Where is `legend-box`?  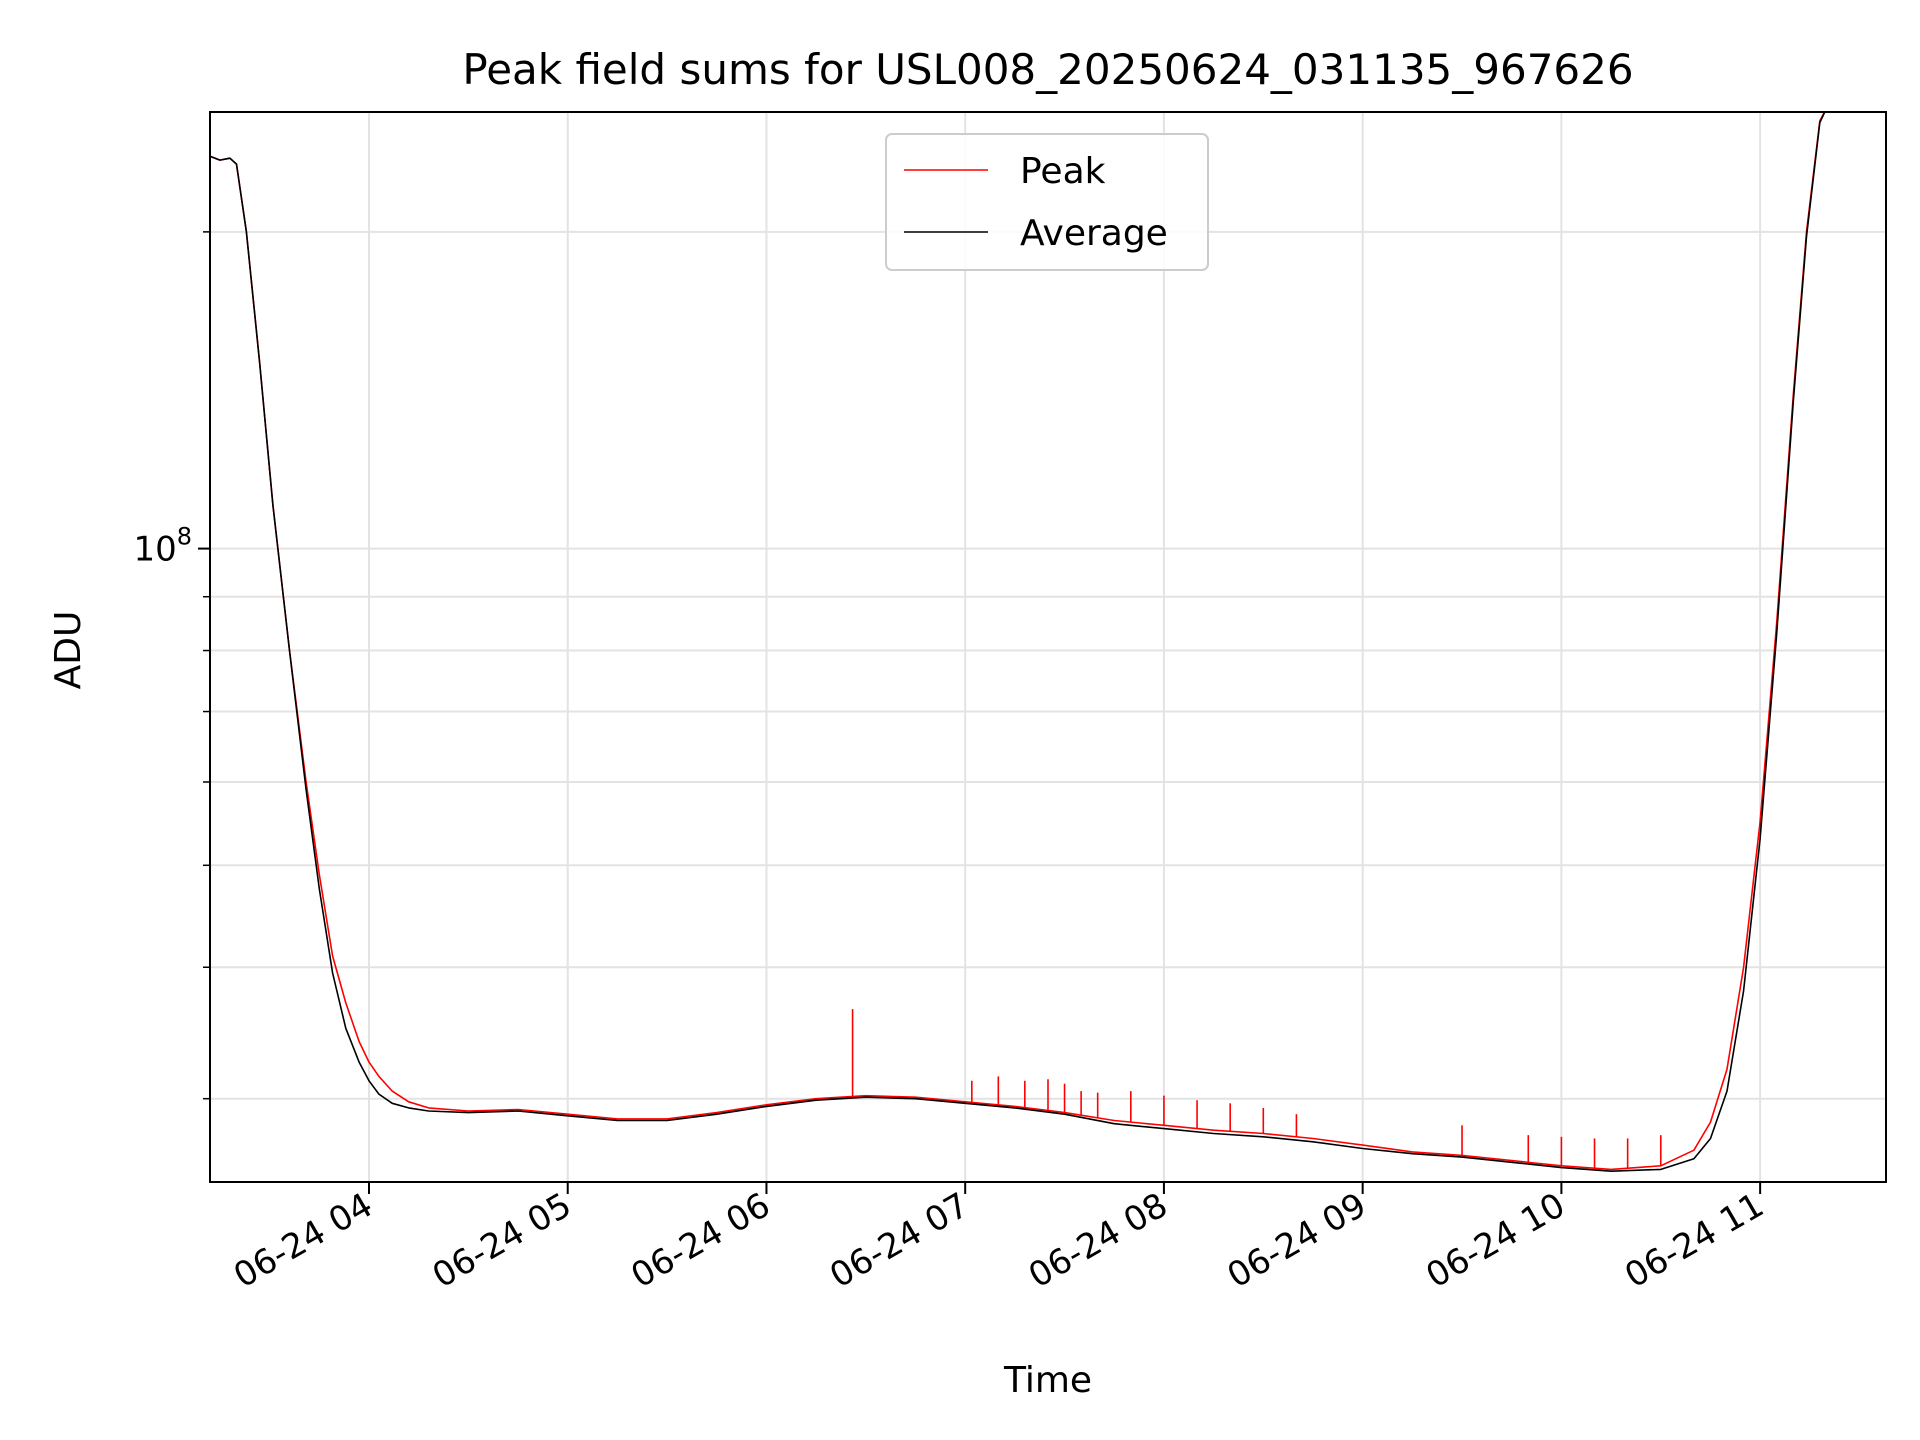
legend-box is located at coordinates (1047, 202).